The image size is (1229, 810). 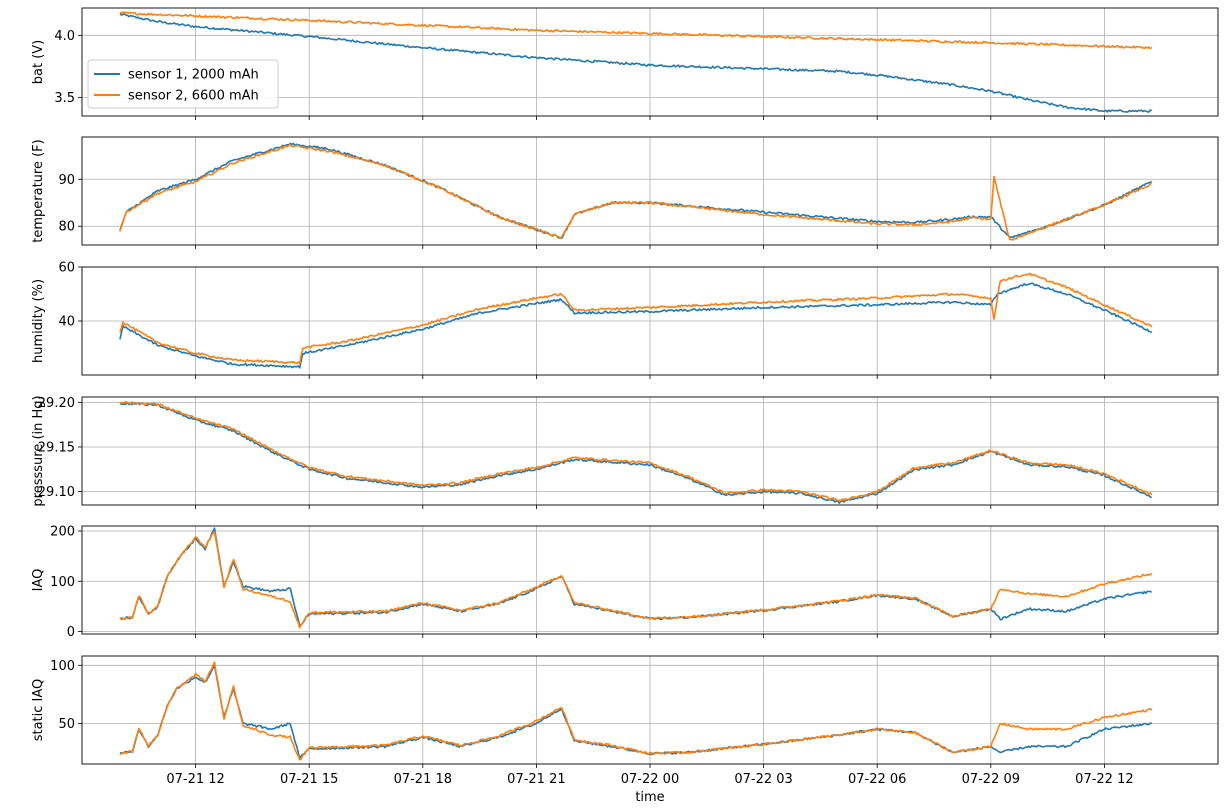 I want to click on legend-label-2: sensor 2, 6600 mAh, so click(x=193, y=96).